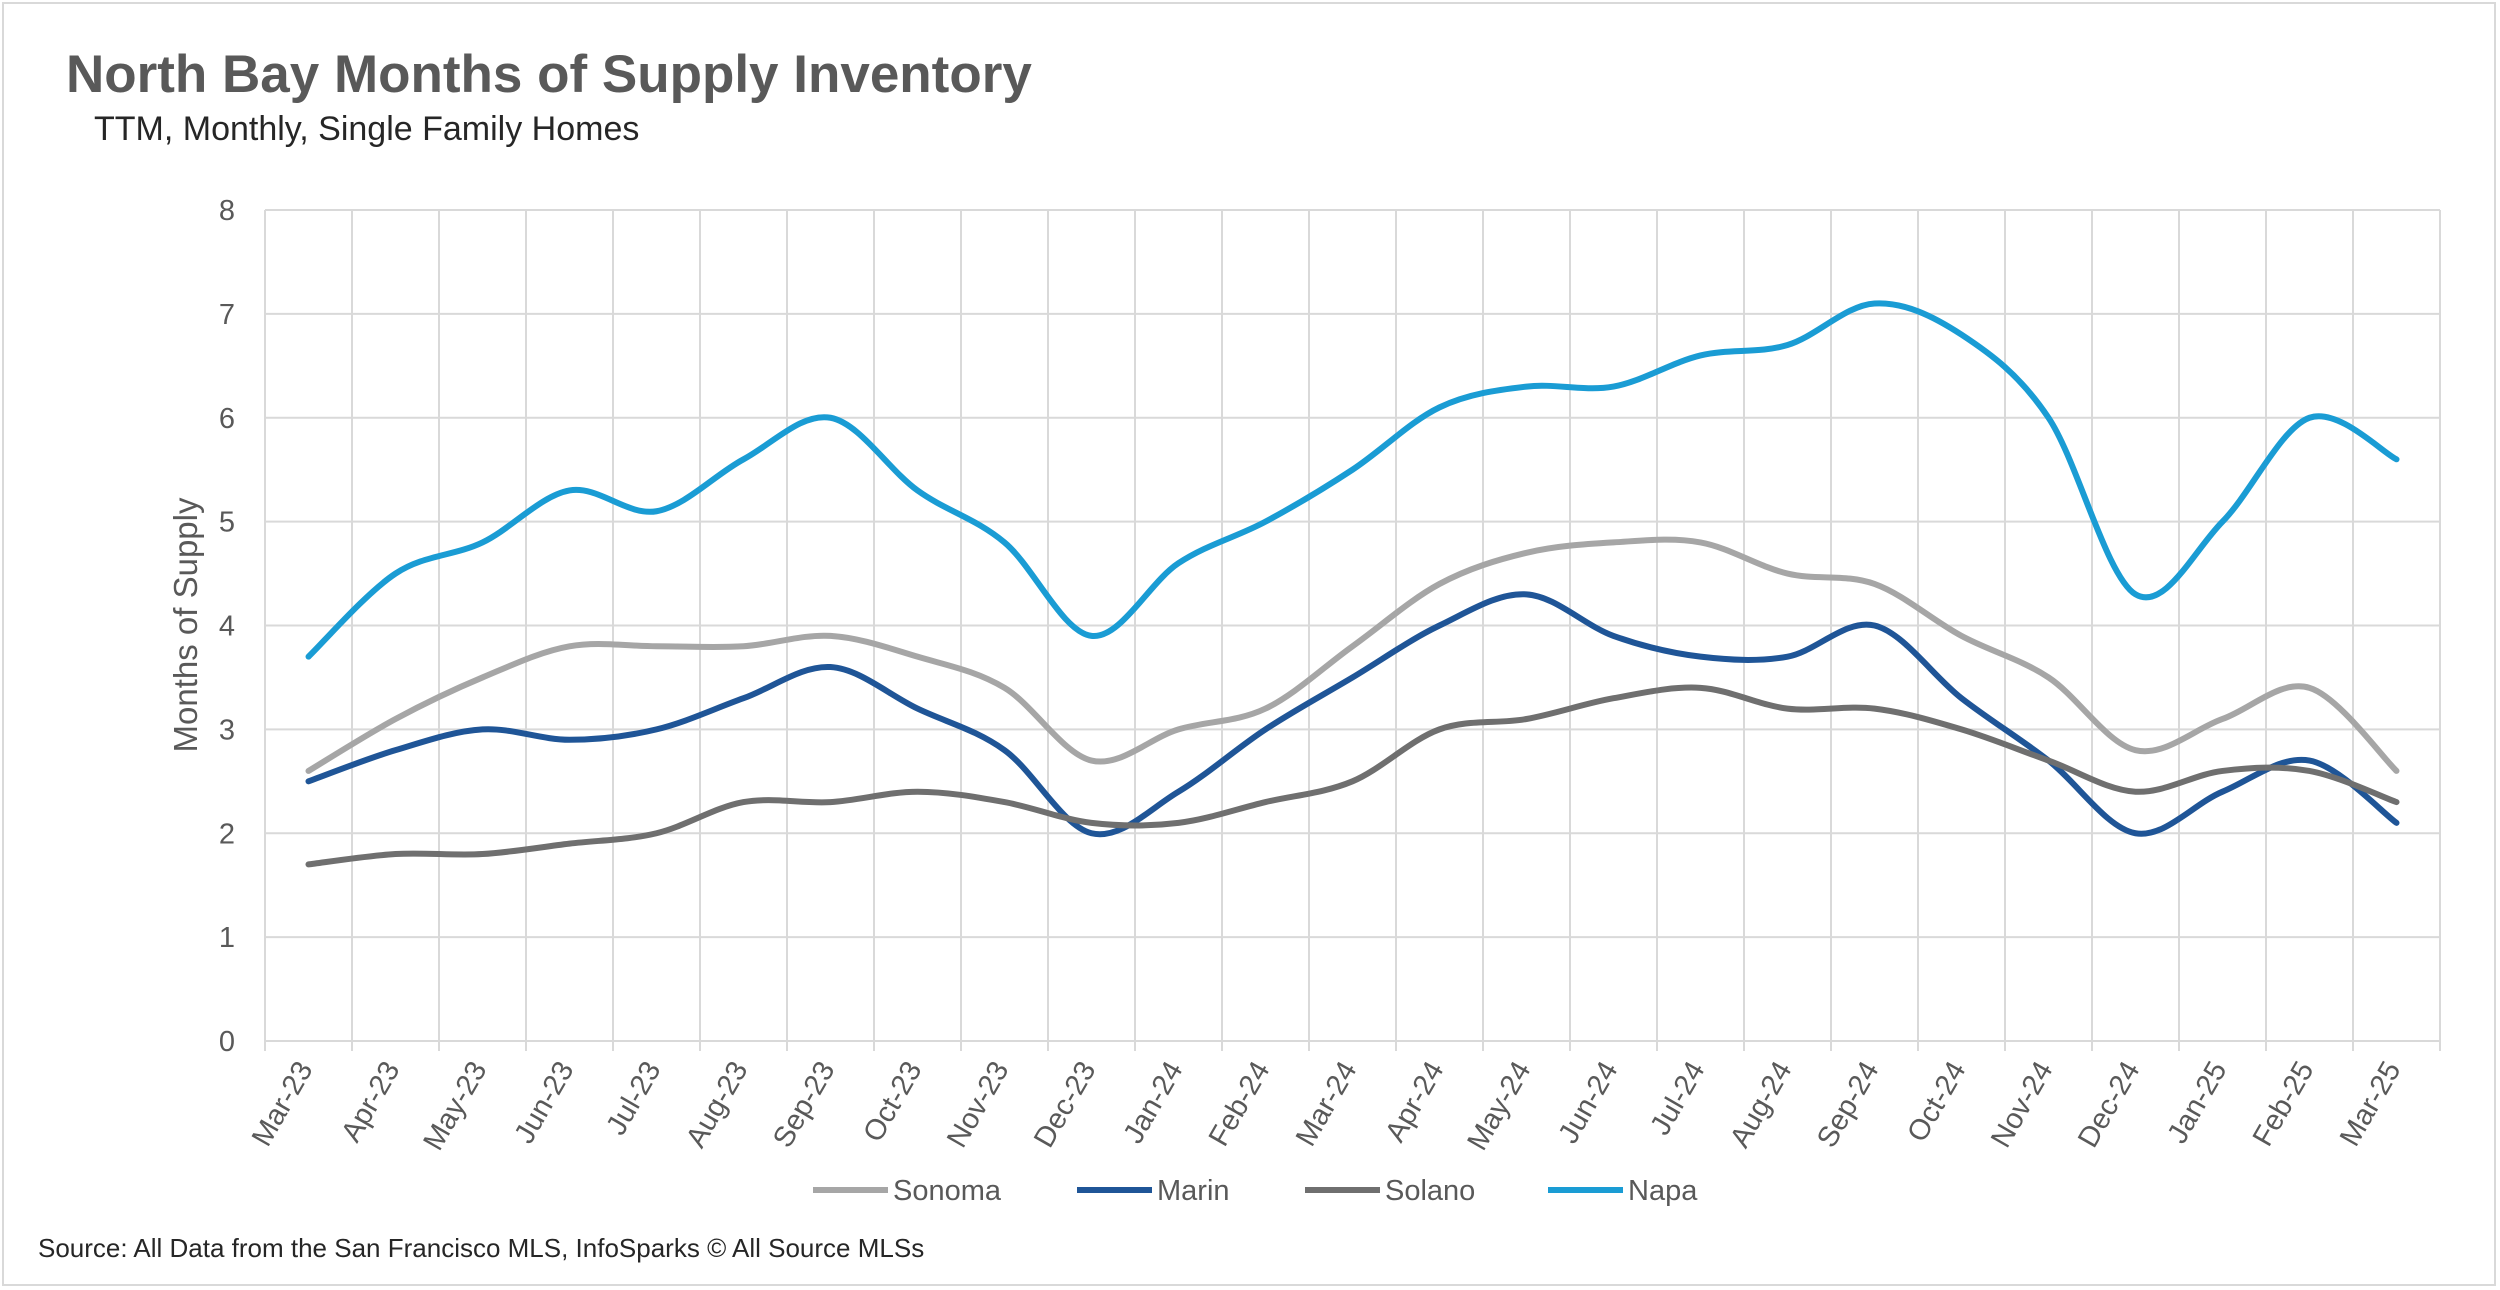 The image size is (2500, 1290). Describe the element at coordinates (2109, 1104) in the screenshot. I see `x-tick-label: Dec-24` at that location.